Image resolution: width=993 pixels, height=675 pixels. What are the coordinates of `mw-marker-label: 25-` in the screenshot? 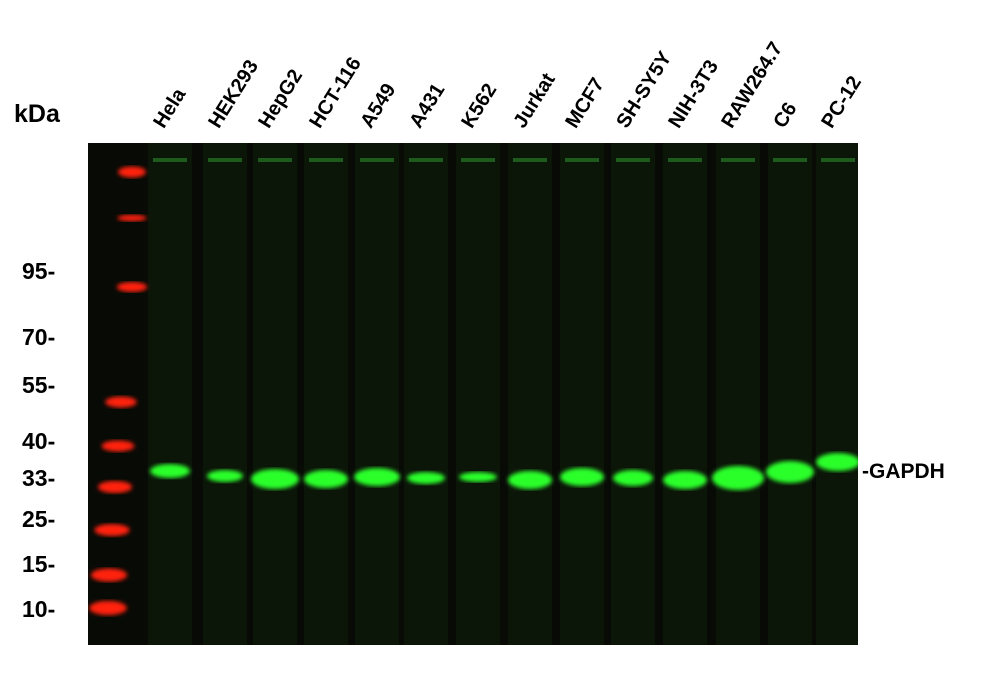 It's located at (39, 519).